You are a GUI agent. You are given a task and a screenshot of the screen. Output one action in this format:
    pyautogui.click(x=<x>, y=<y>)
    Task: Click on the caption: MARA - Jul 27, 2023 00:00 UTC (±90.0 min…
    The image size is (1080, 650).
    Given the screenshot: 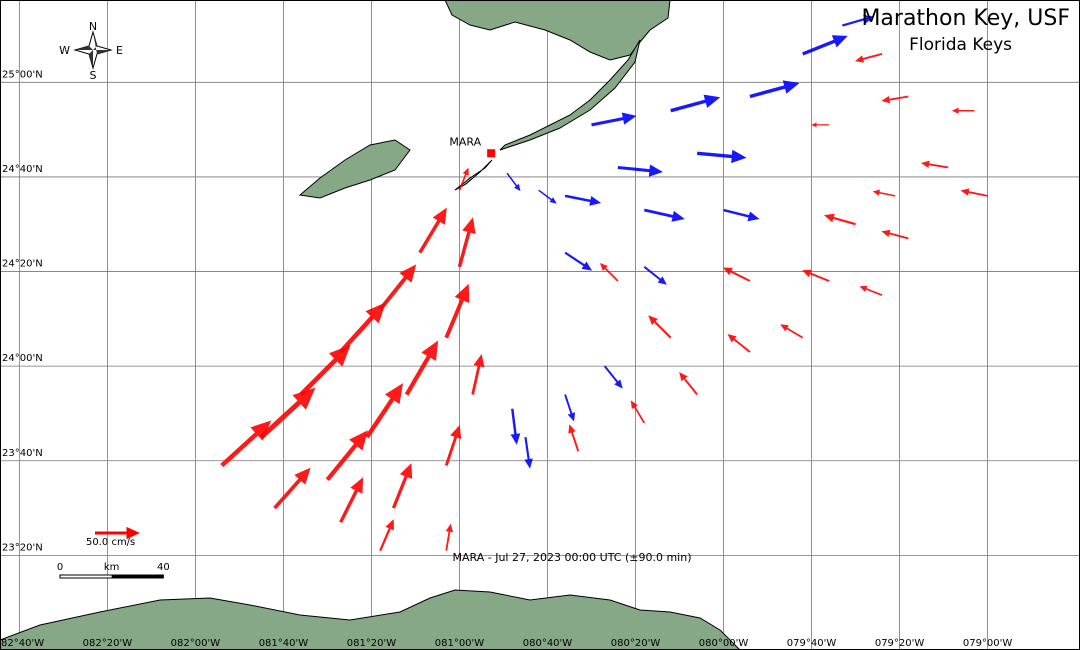 What is the action you would take?
    pyautogui.click(x=572, y=557)
    